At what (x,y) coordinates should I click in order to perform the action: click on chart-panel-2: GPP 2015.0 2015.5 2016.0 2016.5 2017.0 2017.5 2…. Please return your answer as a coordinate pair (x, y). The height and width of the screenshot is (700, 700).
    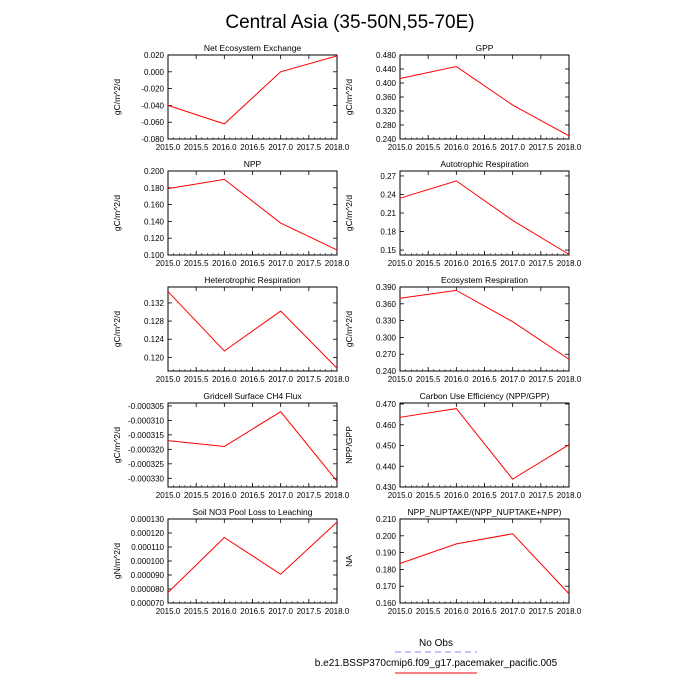
    Looking at the image, I should click on (463, 97).